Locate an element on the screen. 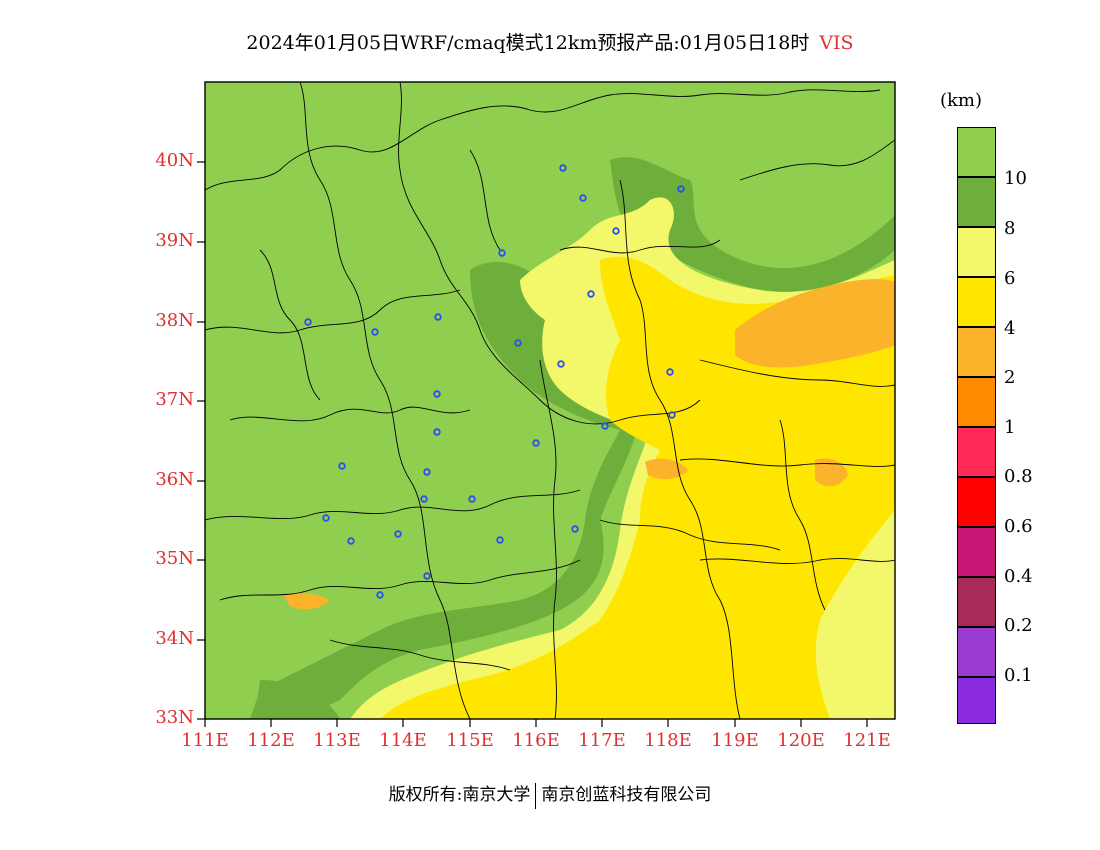  lon-label: 116E is located at coordinates (536, 740).